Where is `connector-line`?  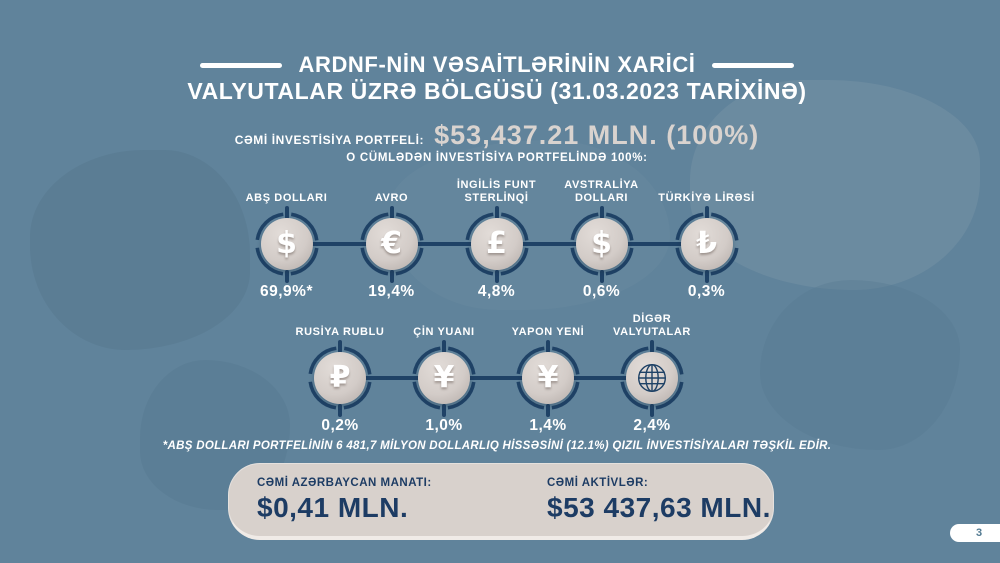 connector-line is located at coordinates (496, 378).